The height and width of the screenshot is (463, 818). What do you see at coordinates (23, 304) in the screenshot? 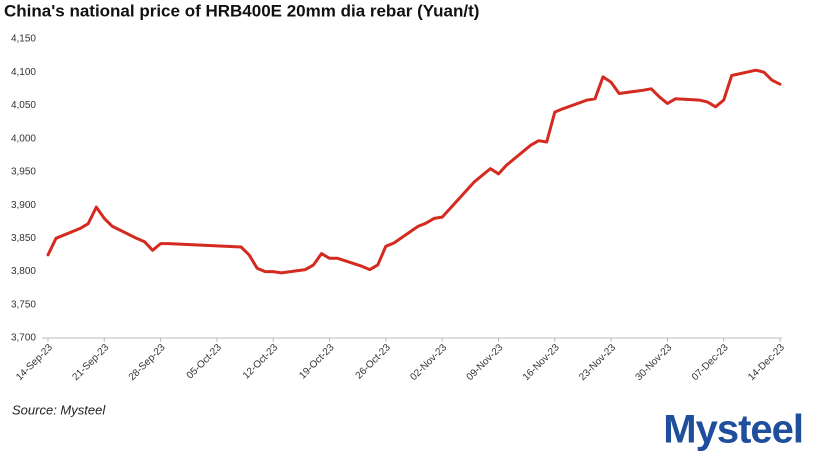
I see `y-tick-label: 3,750` at bounding box center [23, 304].